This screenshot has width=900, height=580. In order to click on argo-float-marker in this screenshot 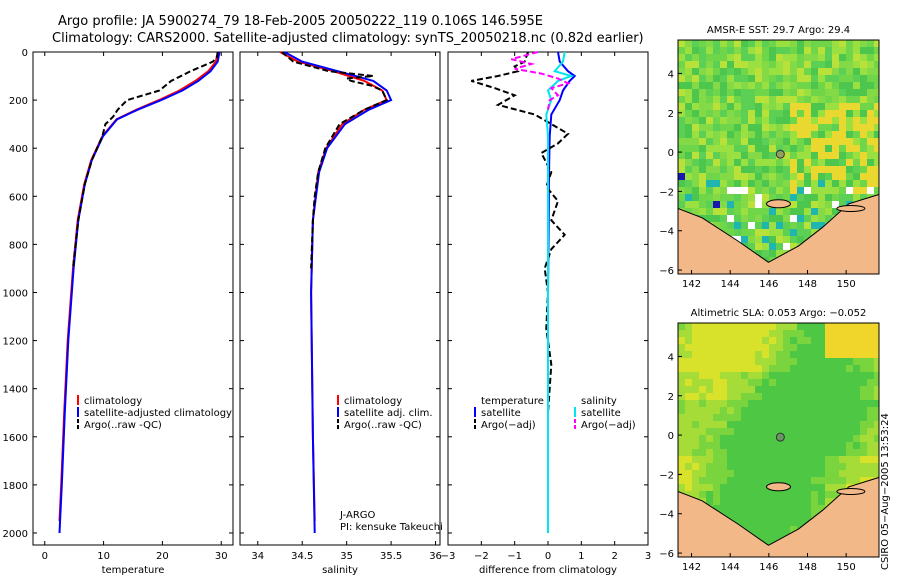, I will do `click(780, 437)`.